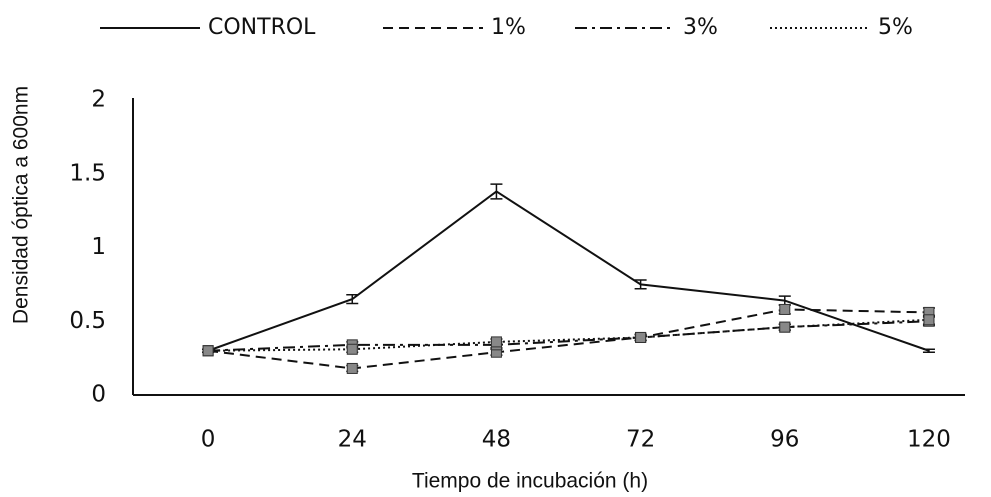  Describe the element at coordinates (87, 173) in the screenshot. I see `y-tick-label: 1.5` at that location.